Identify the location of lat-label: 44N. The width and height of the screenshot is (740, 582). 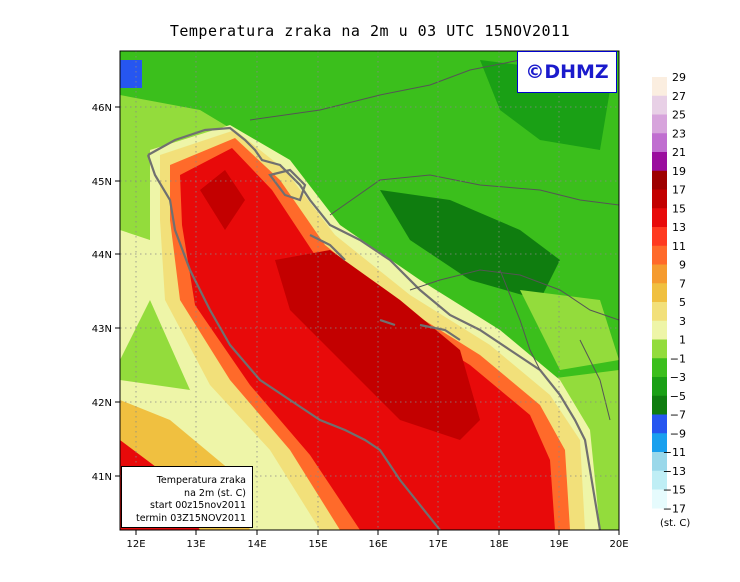
(102, 255).